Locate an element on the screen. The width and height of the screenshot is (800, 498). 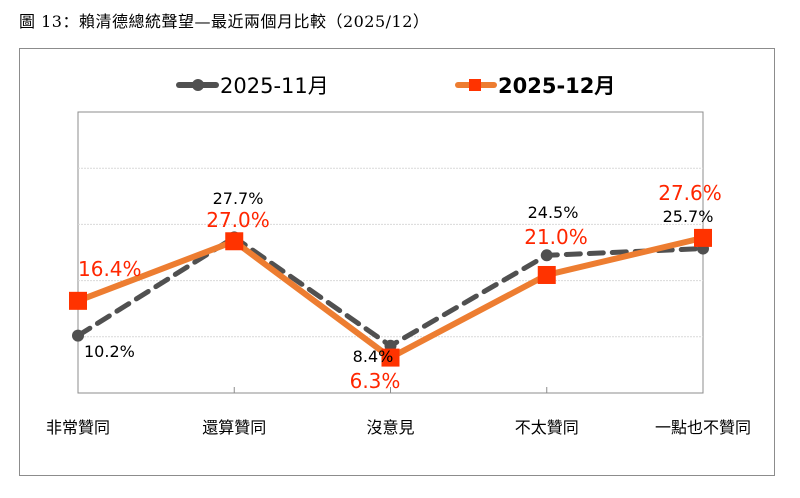
x-tick-label: 一點也不贊同 is located at coordinates (703, 427).